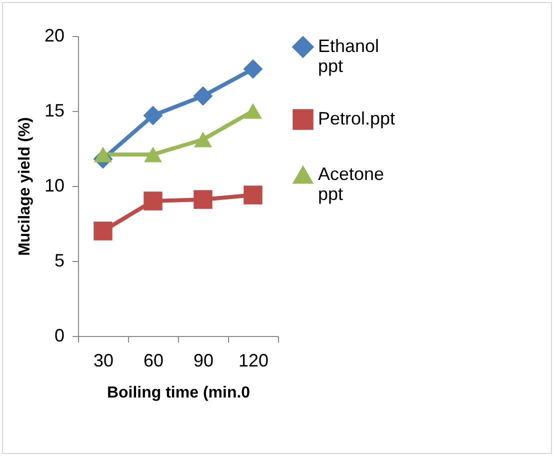  I want to click on x-tick-label: 60, so click(153, 360).